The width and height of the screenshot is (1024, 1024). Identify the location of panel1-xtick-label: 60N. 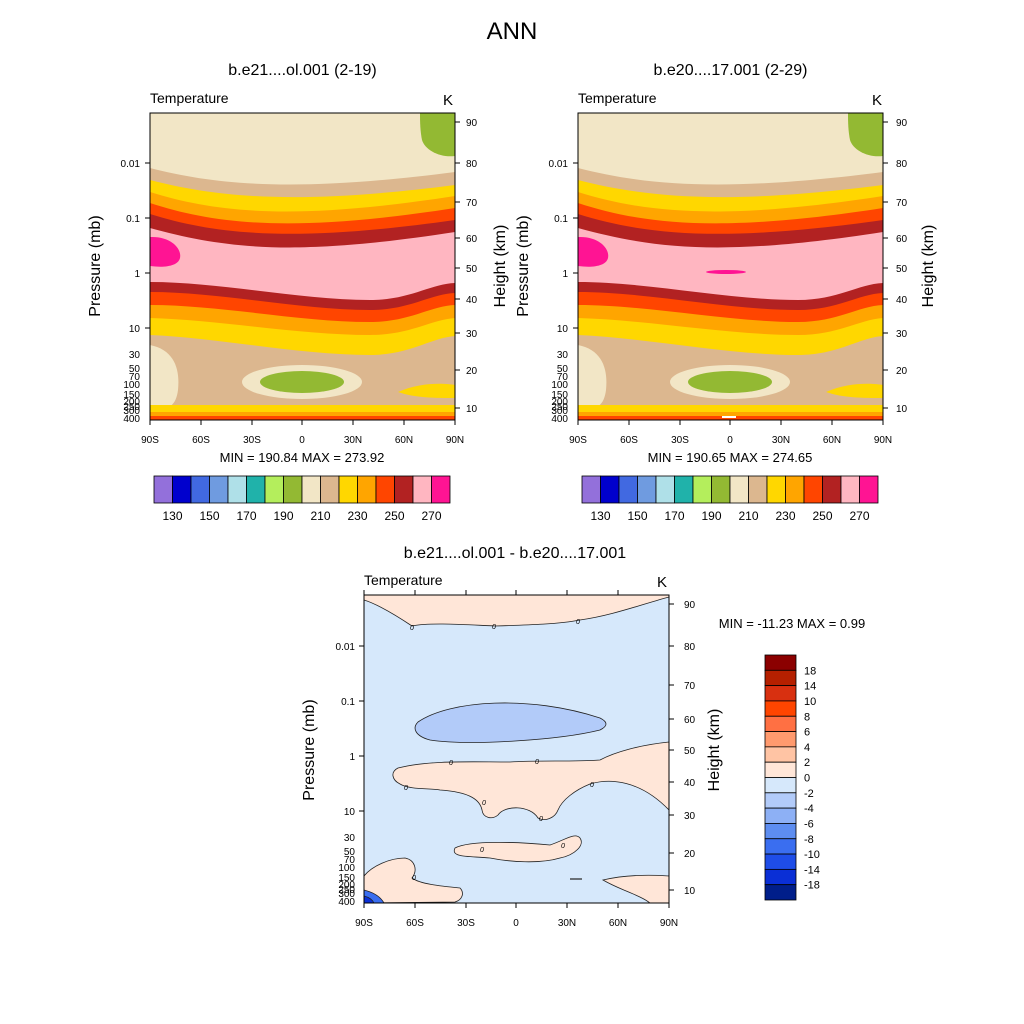
(404, 440).